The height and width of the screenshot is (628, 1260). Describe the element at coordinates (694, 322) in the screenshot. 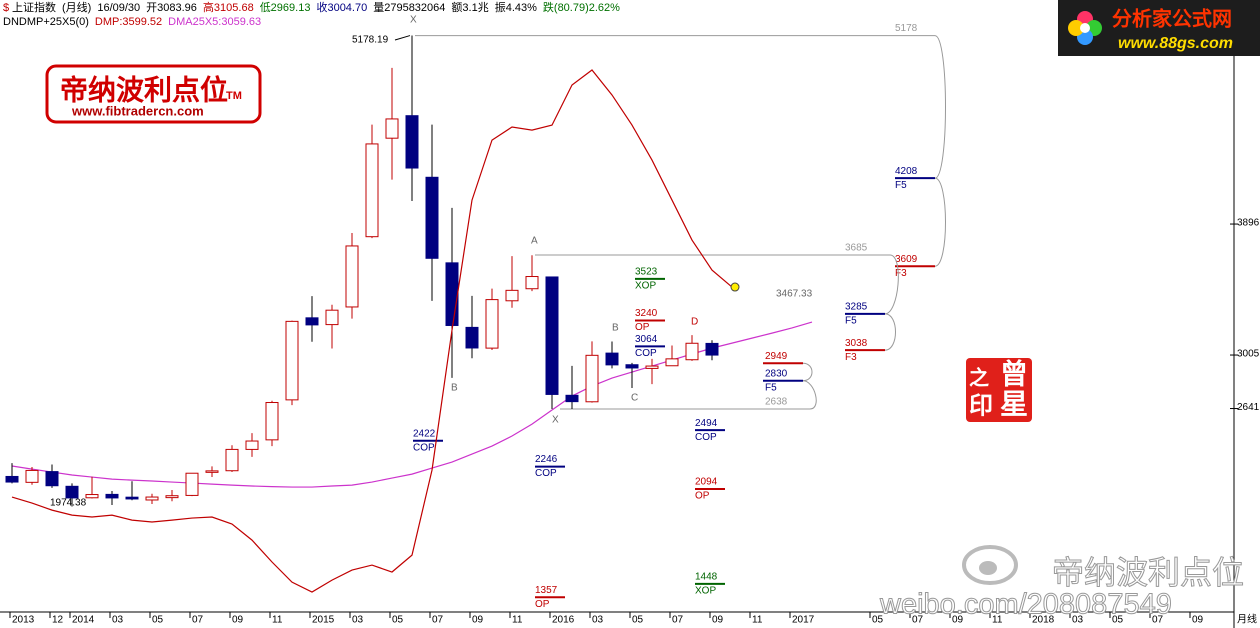

I see `pattern-point: D` at that location.